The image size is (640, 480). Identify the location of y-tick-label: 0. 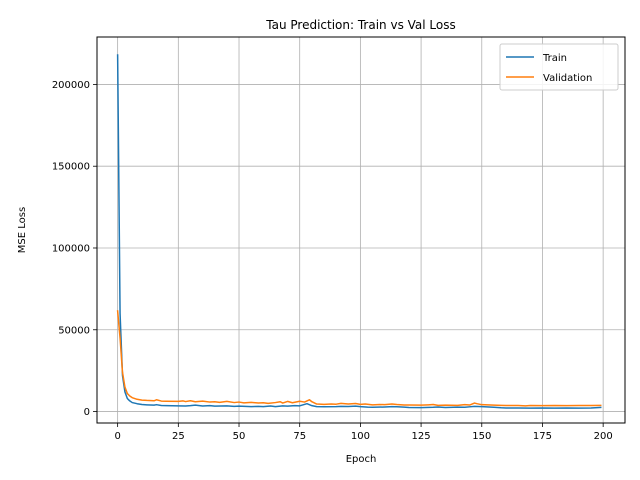
(87, 412).